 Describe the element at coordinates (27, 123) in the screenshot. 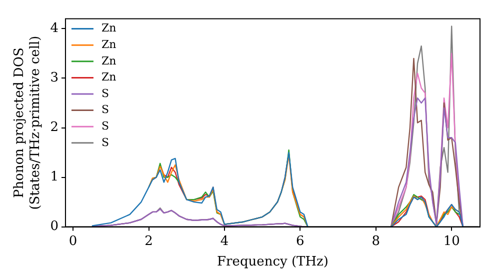

I see `y-axis-title: Phonon projected DOS (States/THz·primitive cell)` at that location.